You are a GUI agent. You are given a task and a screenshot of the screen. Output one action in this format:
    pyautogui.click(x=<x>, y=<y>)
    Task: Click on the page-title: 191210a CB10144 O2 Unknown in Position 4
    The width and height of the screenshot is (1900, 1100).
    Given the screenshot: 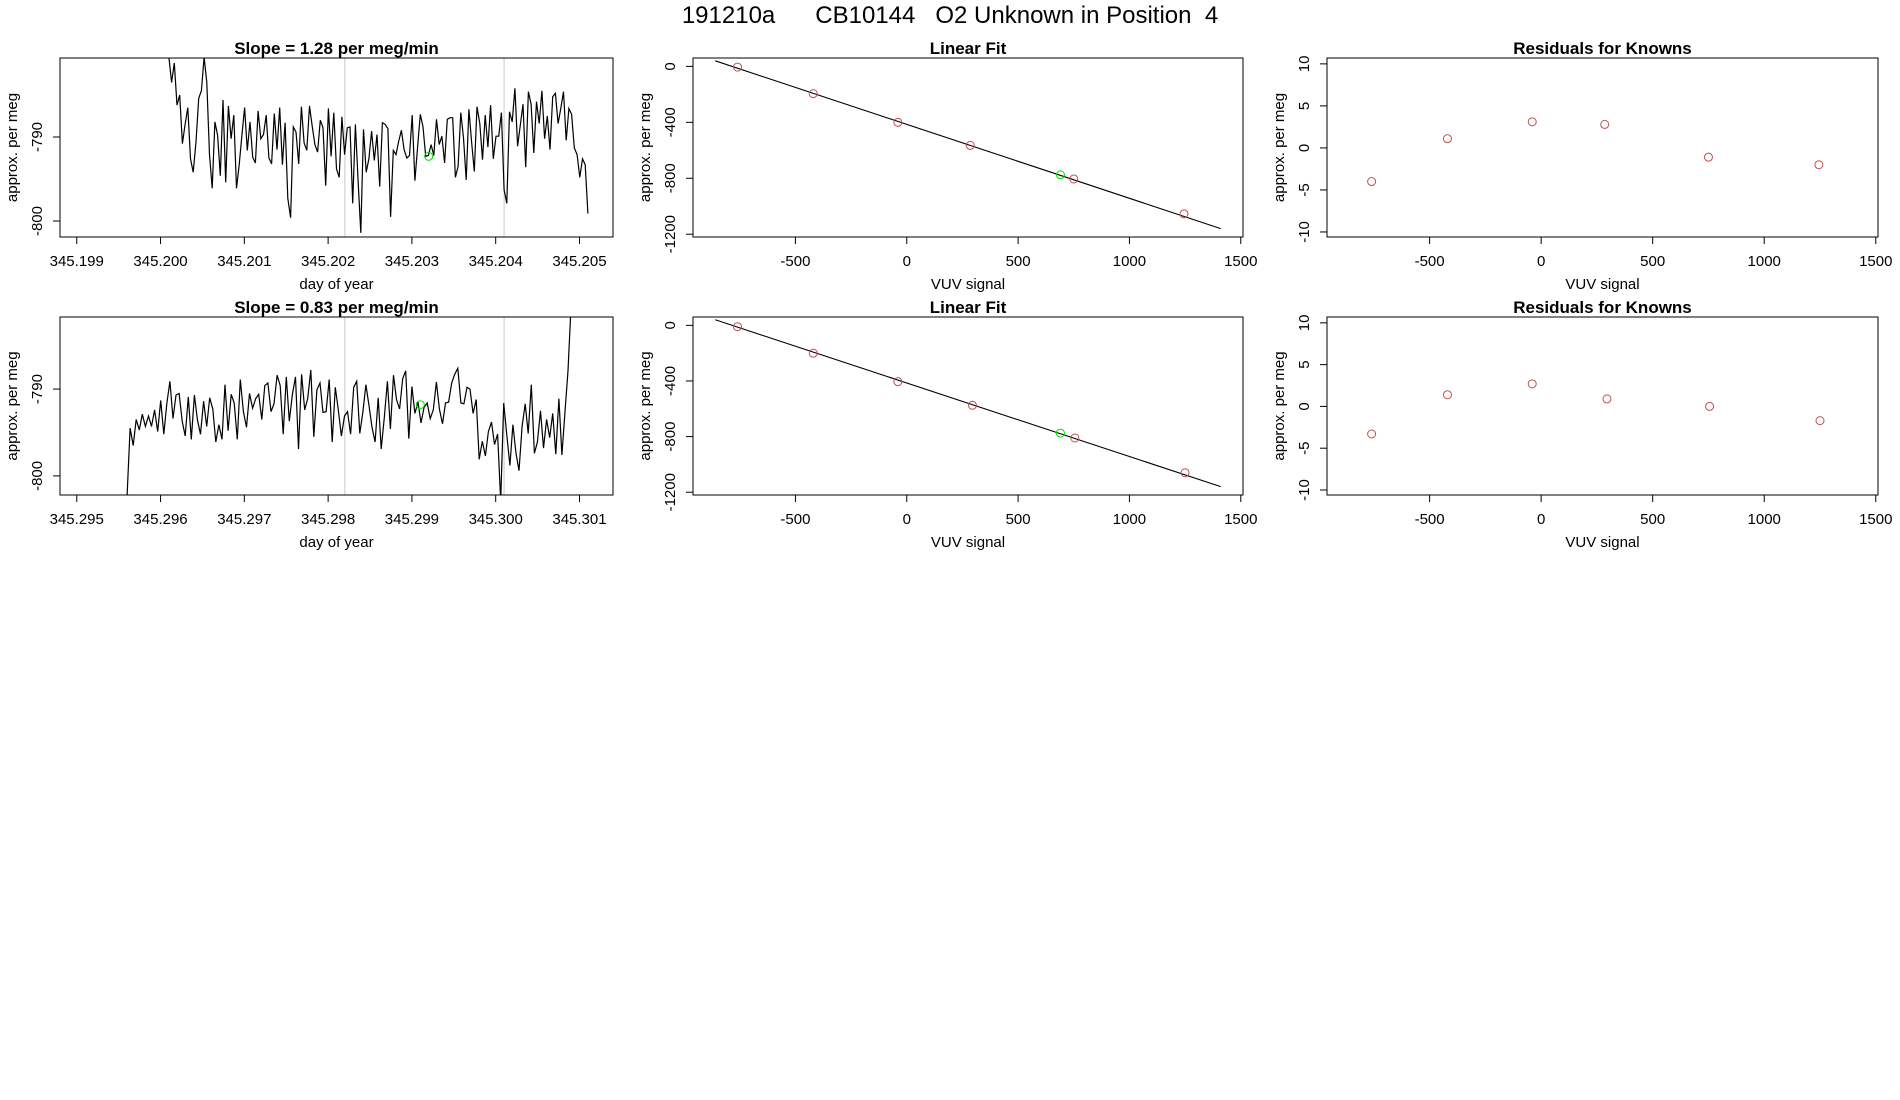 What is the action you would take?
    pyautogui.click(x=950, y=15)
    